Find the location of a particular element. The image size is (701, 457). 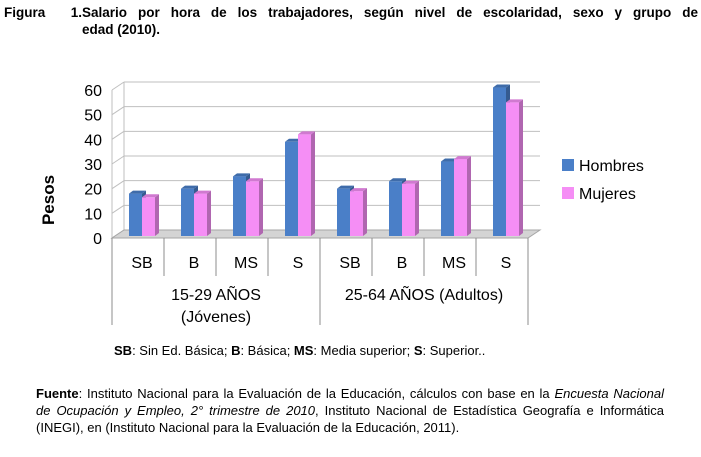

figure-title-line2: edad (2010). is located at coordinates (121, 29).